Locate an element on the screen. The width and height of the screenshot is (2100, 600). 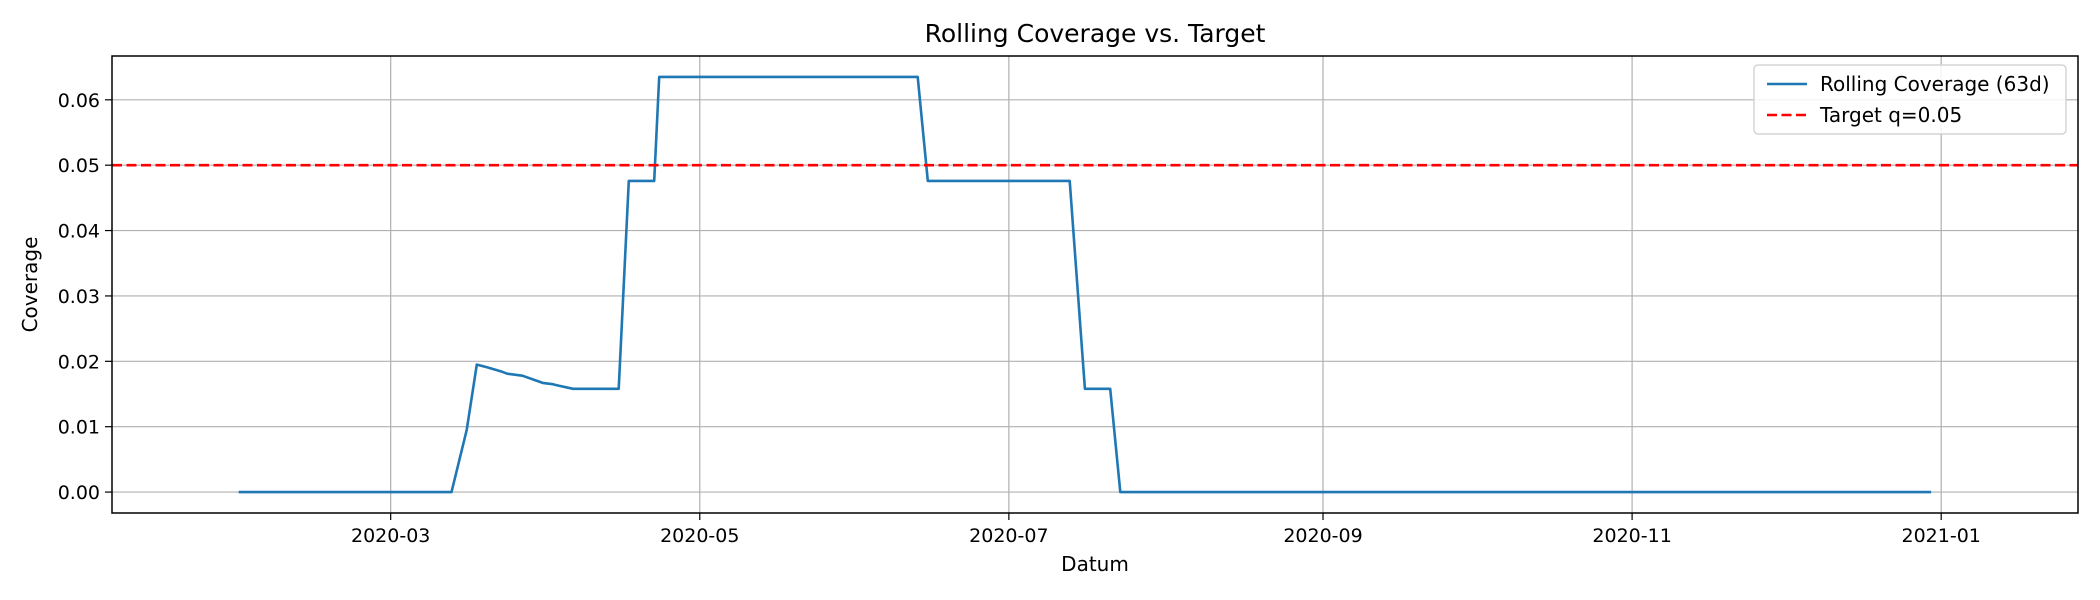
x-tick-label: 2020-11 is located at coordinates (1631, 536).